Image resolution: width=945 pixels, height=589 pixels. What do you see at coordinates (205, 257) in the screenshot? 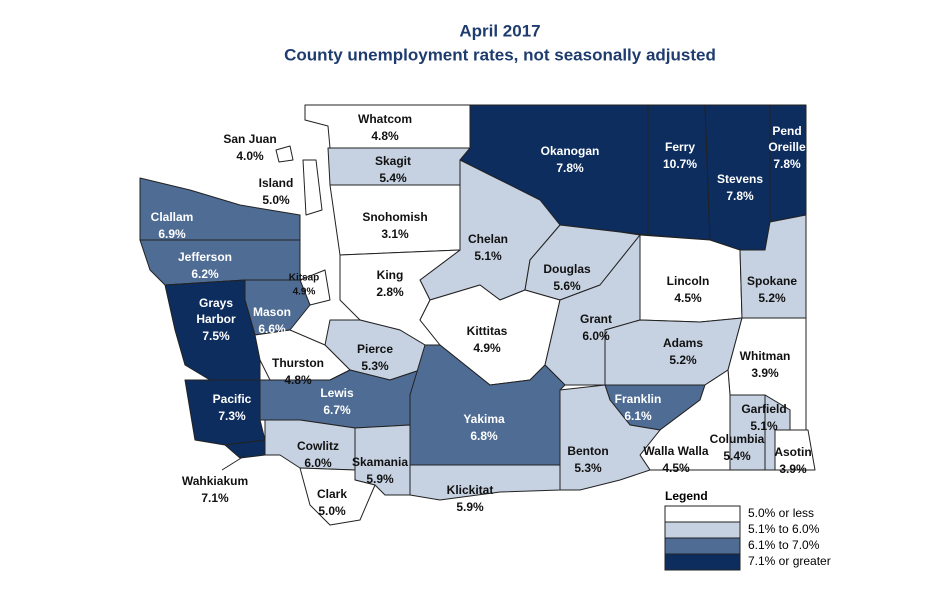
I see `county-name: Jefferson` at bounding box center [205, 257].